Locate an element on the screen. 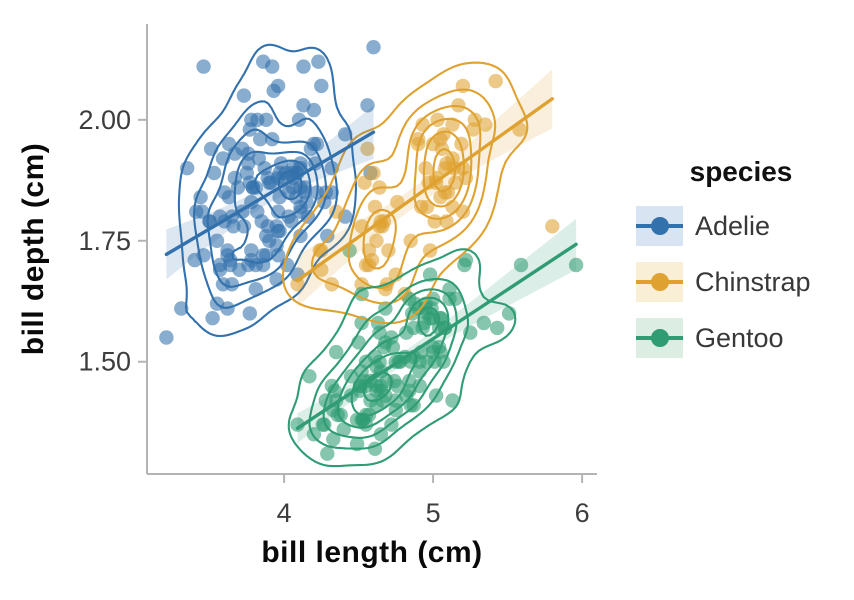  legend-key-chinstrap-icon is located at coordinates (659, 282).